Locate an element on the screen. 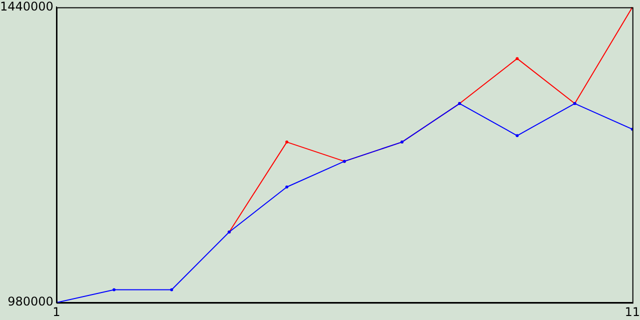 The height and width of the screenshot is (320, 640). x-tick-label: 1 is located at coordinates (56, 311).